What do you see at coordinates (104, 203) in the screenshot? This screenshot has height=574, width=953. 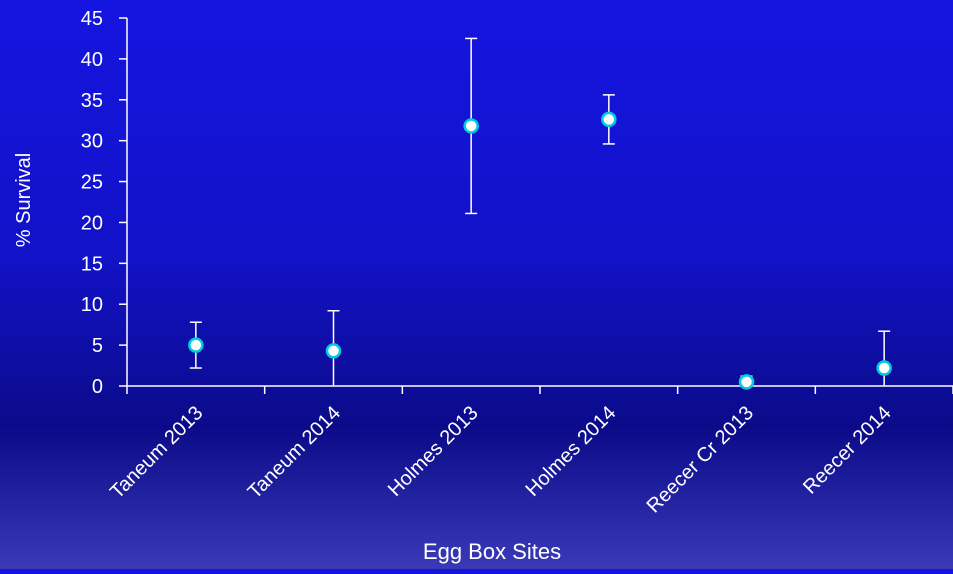 I see `y-ticks: 0 5 10 15 20 25 30 35 40 45` at bounding box center [104, 203].